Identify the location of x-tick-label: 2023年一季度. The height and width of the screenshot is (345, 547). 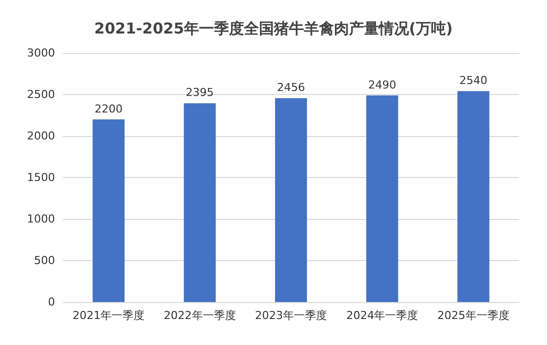
(291, 315).